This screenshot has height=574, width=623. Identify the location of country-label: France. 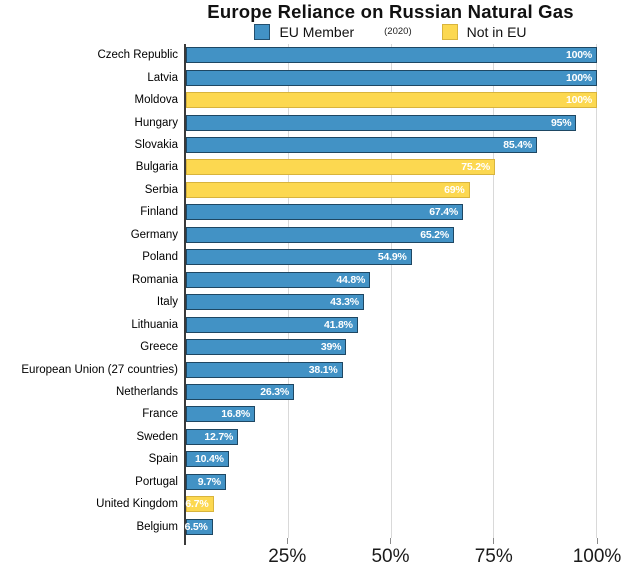
(160, 414).